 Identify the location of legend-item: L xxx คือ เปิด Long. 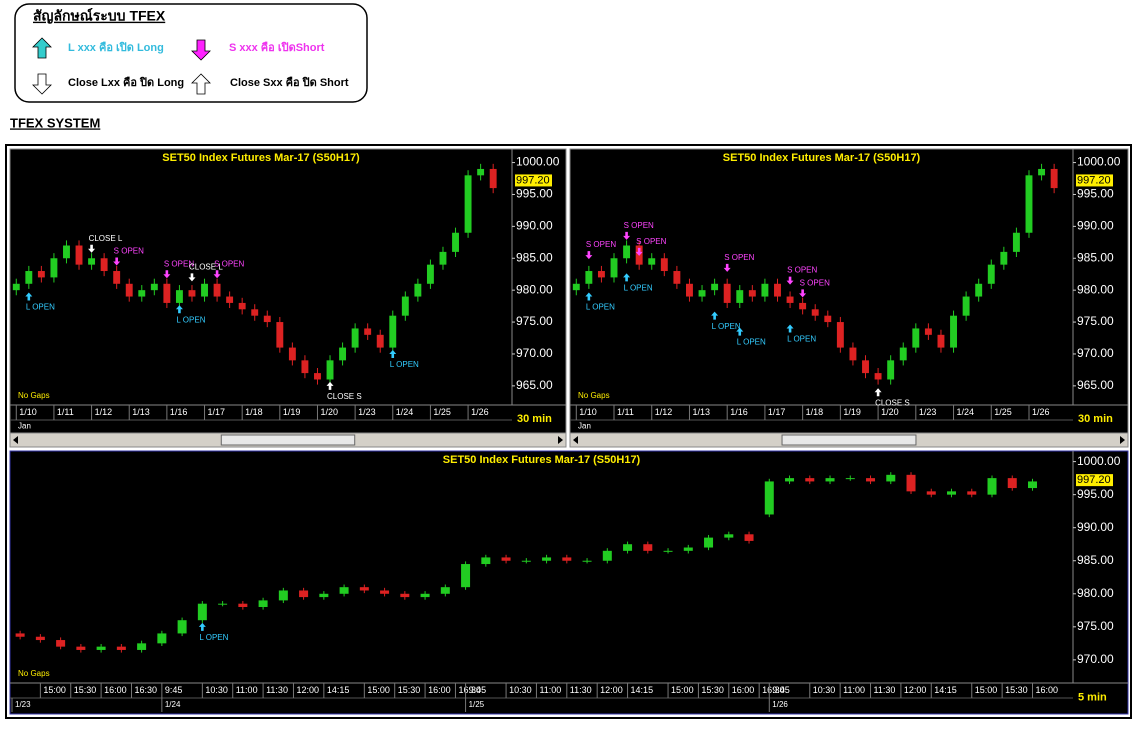
(116, 47).